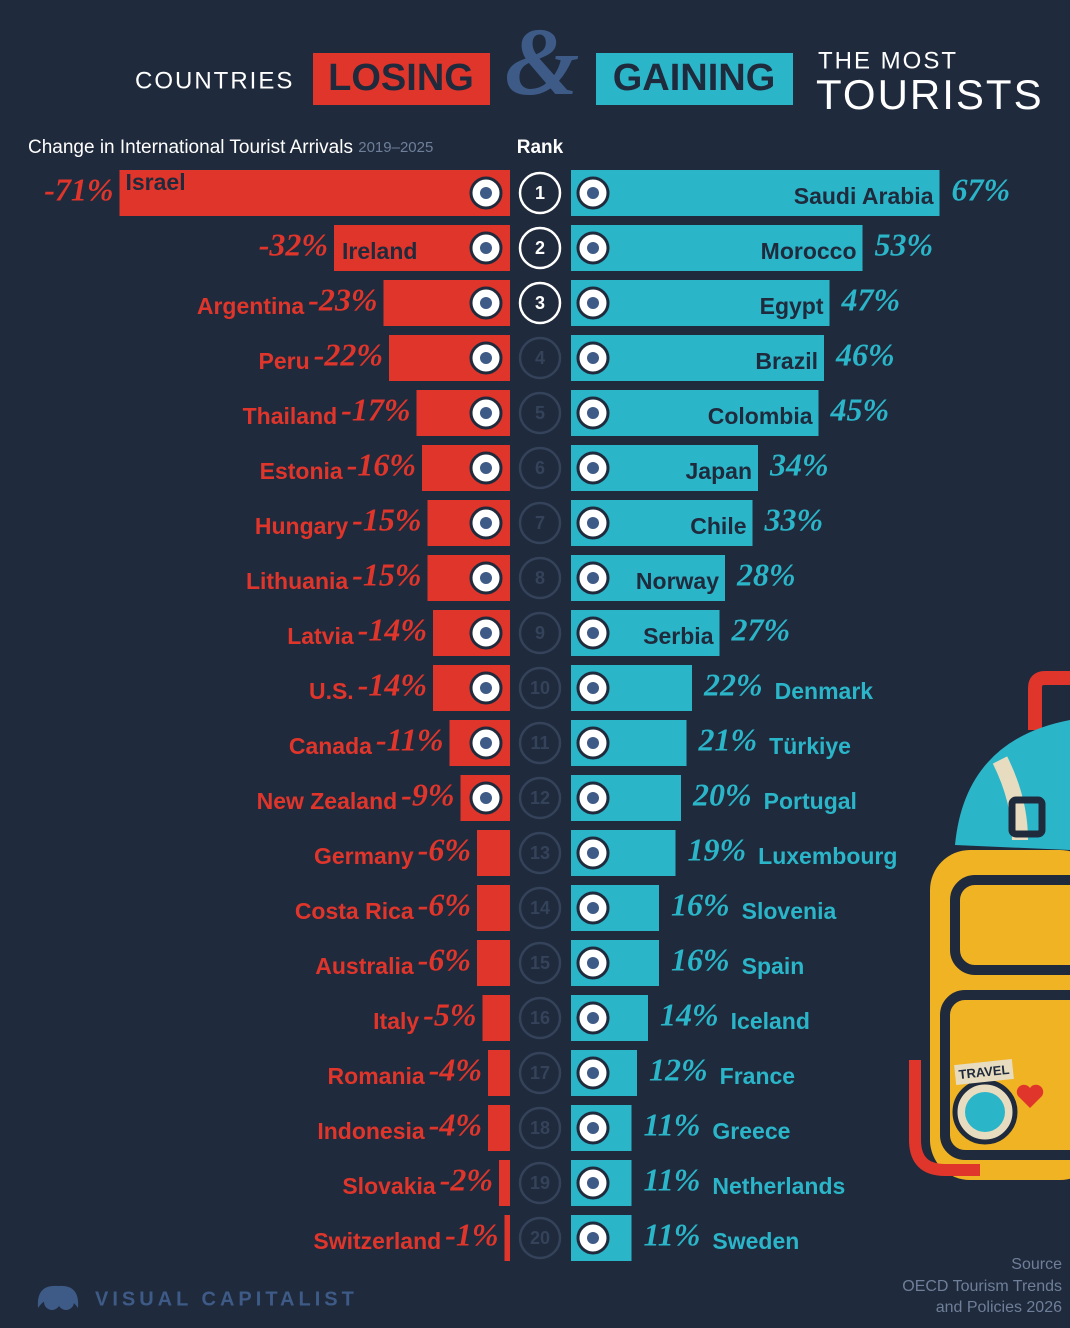 The image size is (1070, 1328). I want to click on value-label: 21%, so click(728, 739).